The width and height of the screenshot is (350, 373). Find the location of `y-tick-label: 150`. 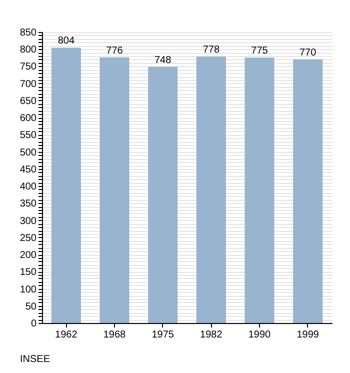

y-tick-label: 150 is located at coordinates (28, 272).